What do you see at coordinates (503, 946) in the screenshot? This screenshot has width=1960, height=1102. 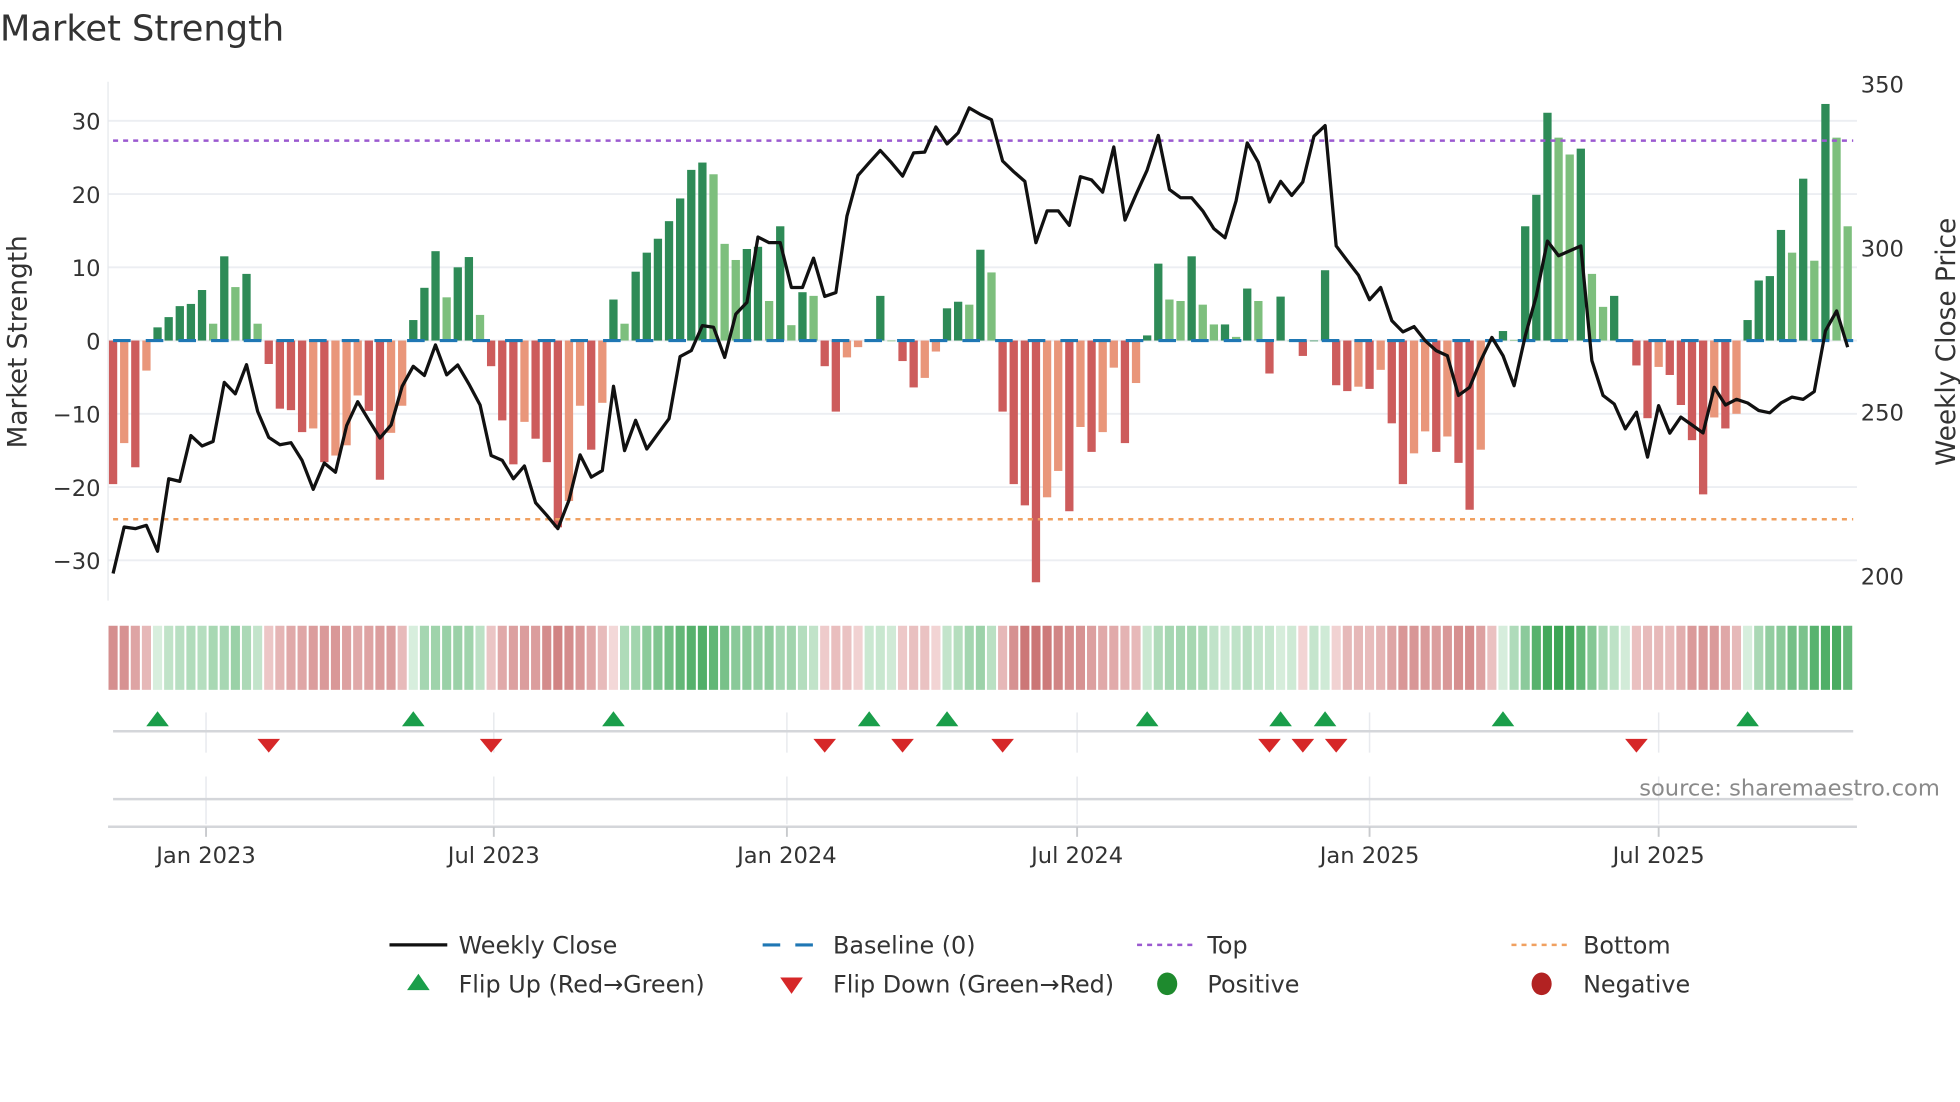 I see `legend-item-weekly-close: Weekly Close` at bounding box center [503, 946].